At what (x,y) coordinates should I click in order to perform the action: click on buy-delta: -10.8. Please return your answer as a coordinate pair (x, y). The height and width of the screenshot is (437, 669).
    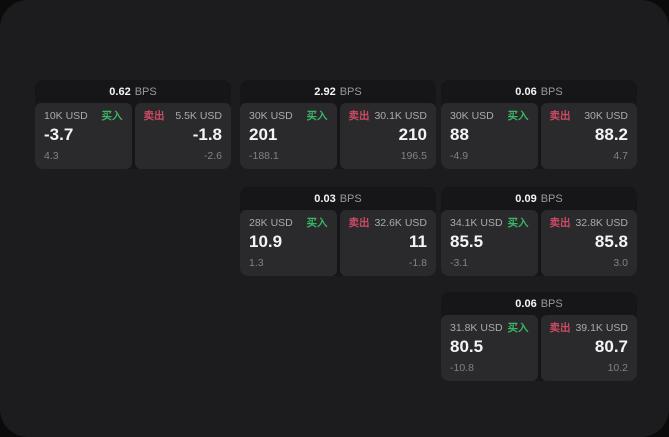
    Looking at the image, I should click on (462, 368).